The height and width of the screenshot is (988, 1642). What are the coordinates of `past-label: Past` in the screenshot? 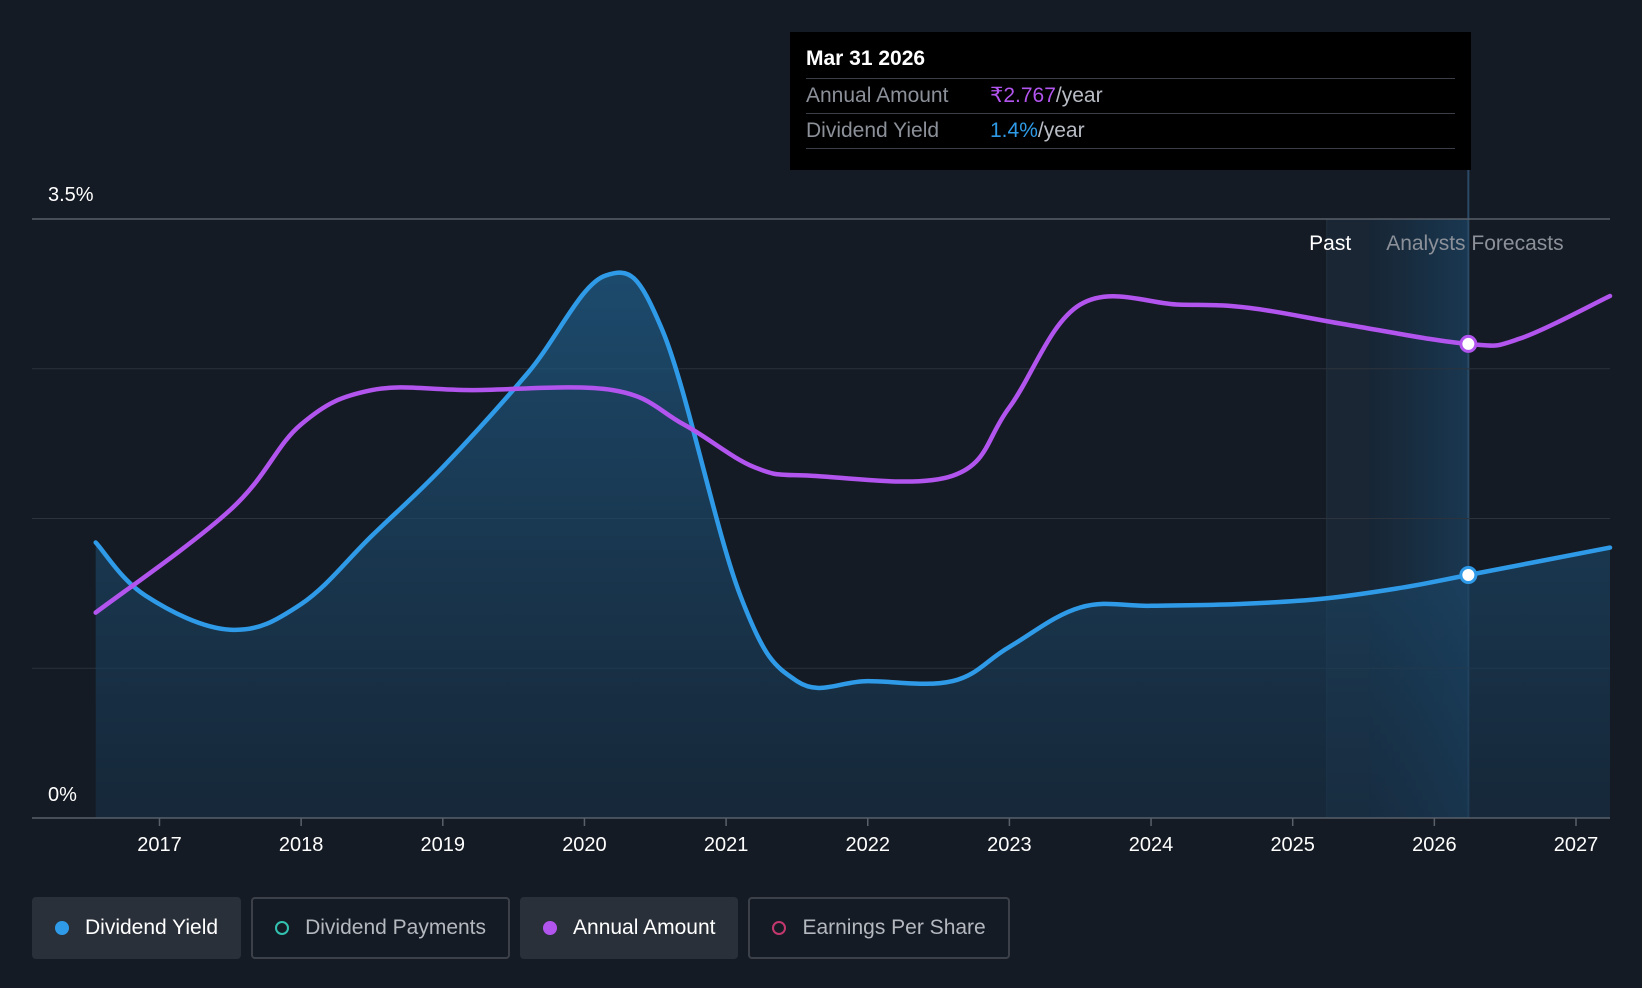 It's located at (1330, 243).